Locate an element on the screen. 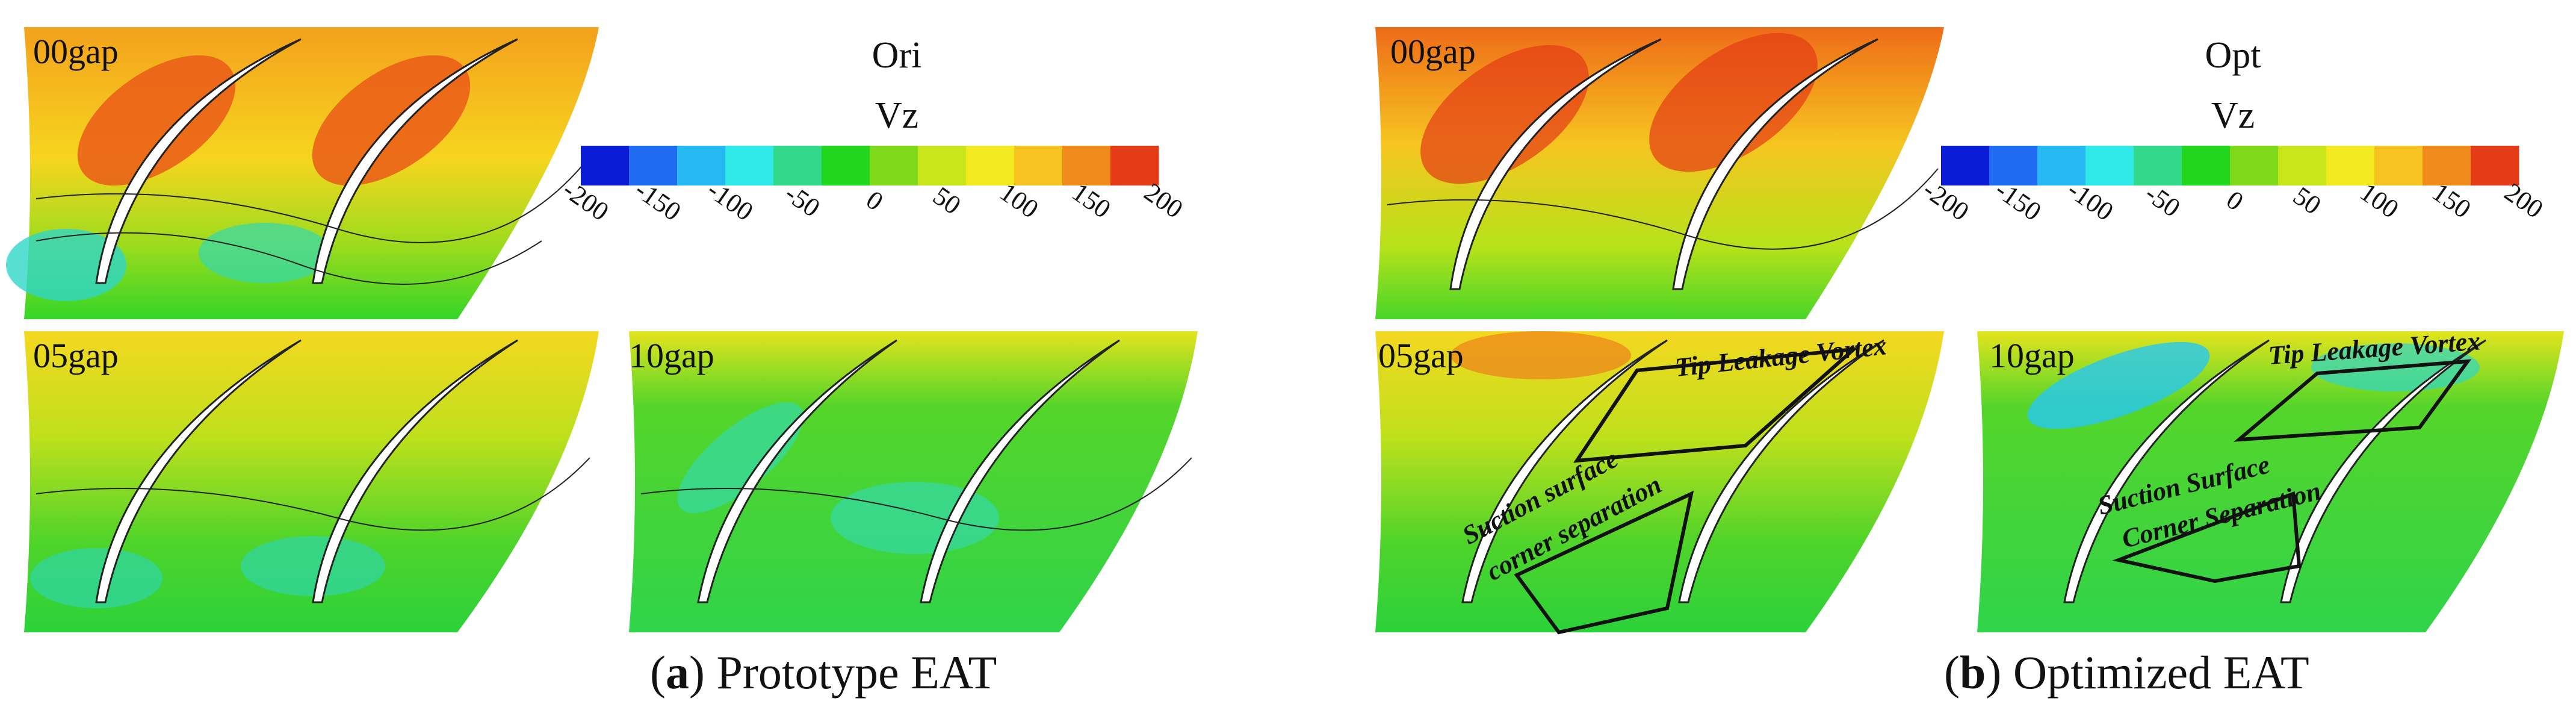  caption-b: (b) Optimized EAT is located at coordinates (2126, 672).